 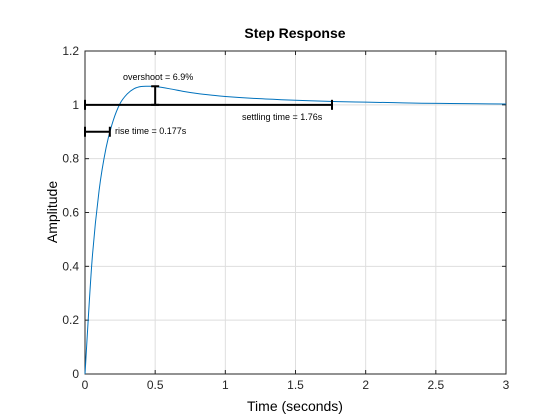 I want to click on rise-time-label: rise time = 0.177s, so click(x=151, y=131).